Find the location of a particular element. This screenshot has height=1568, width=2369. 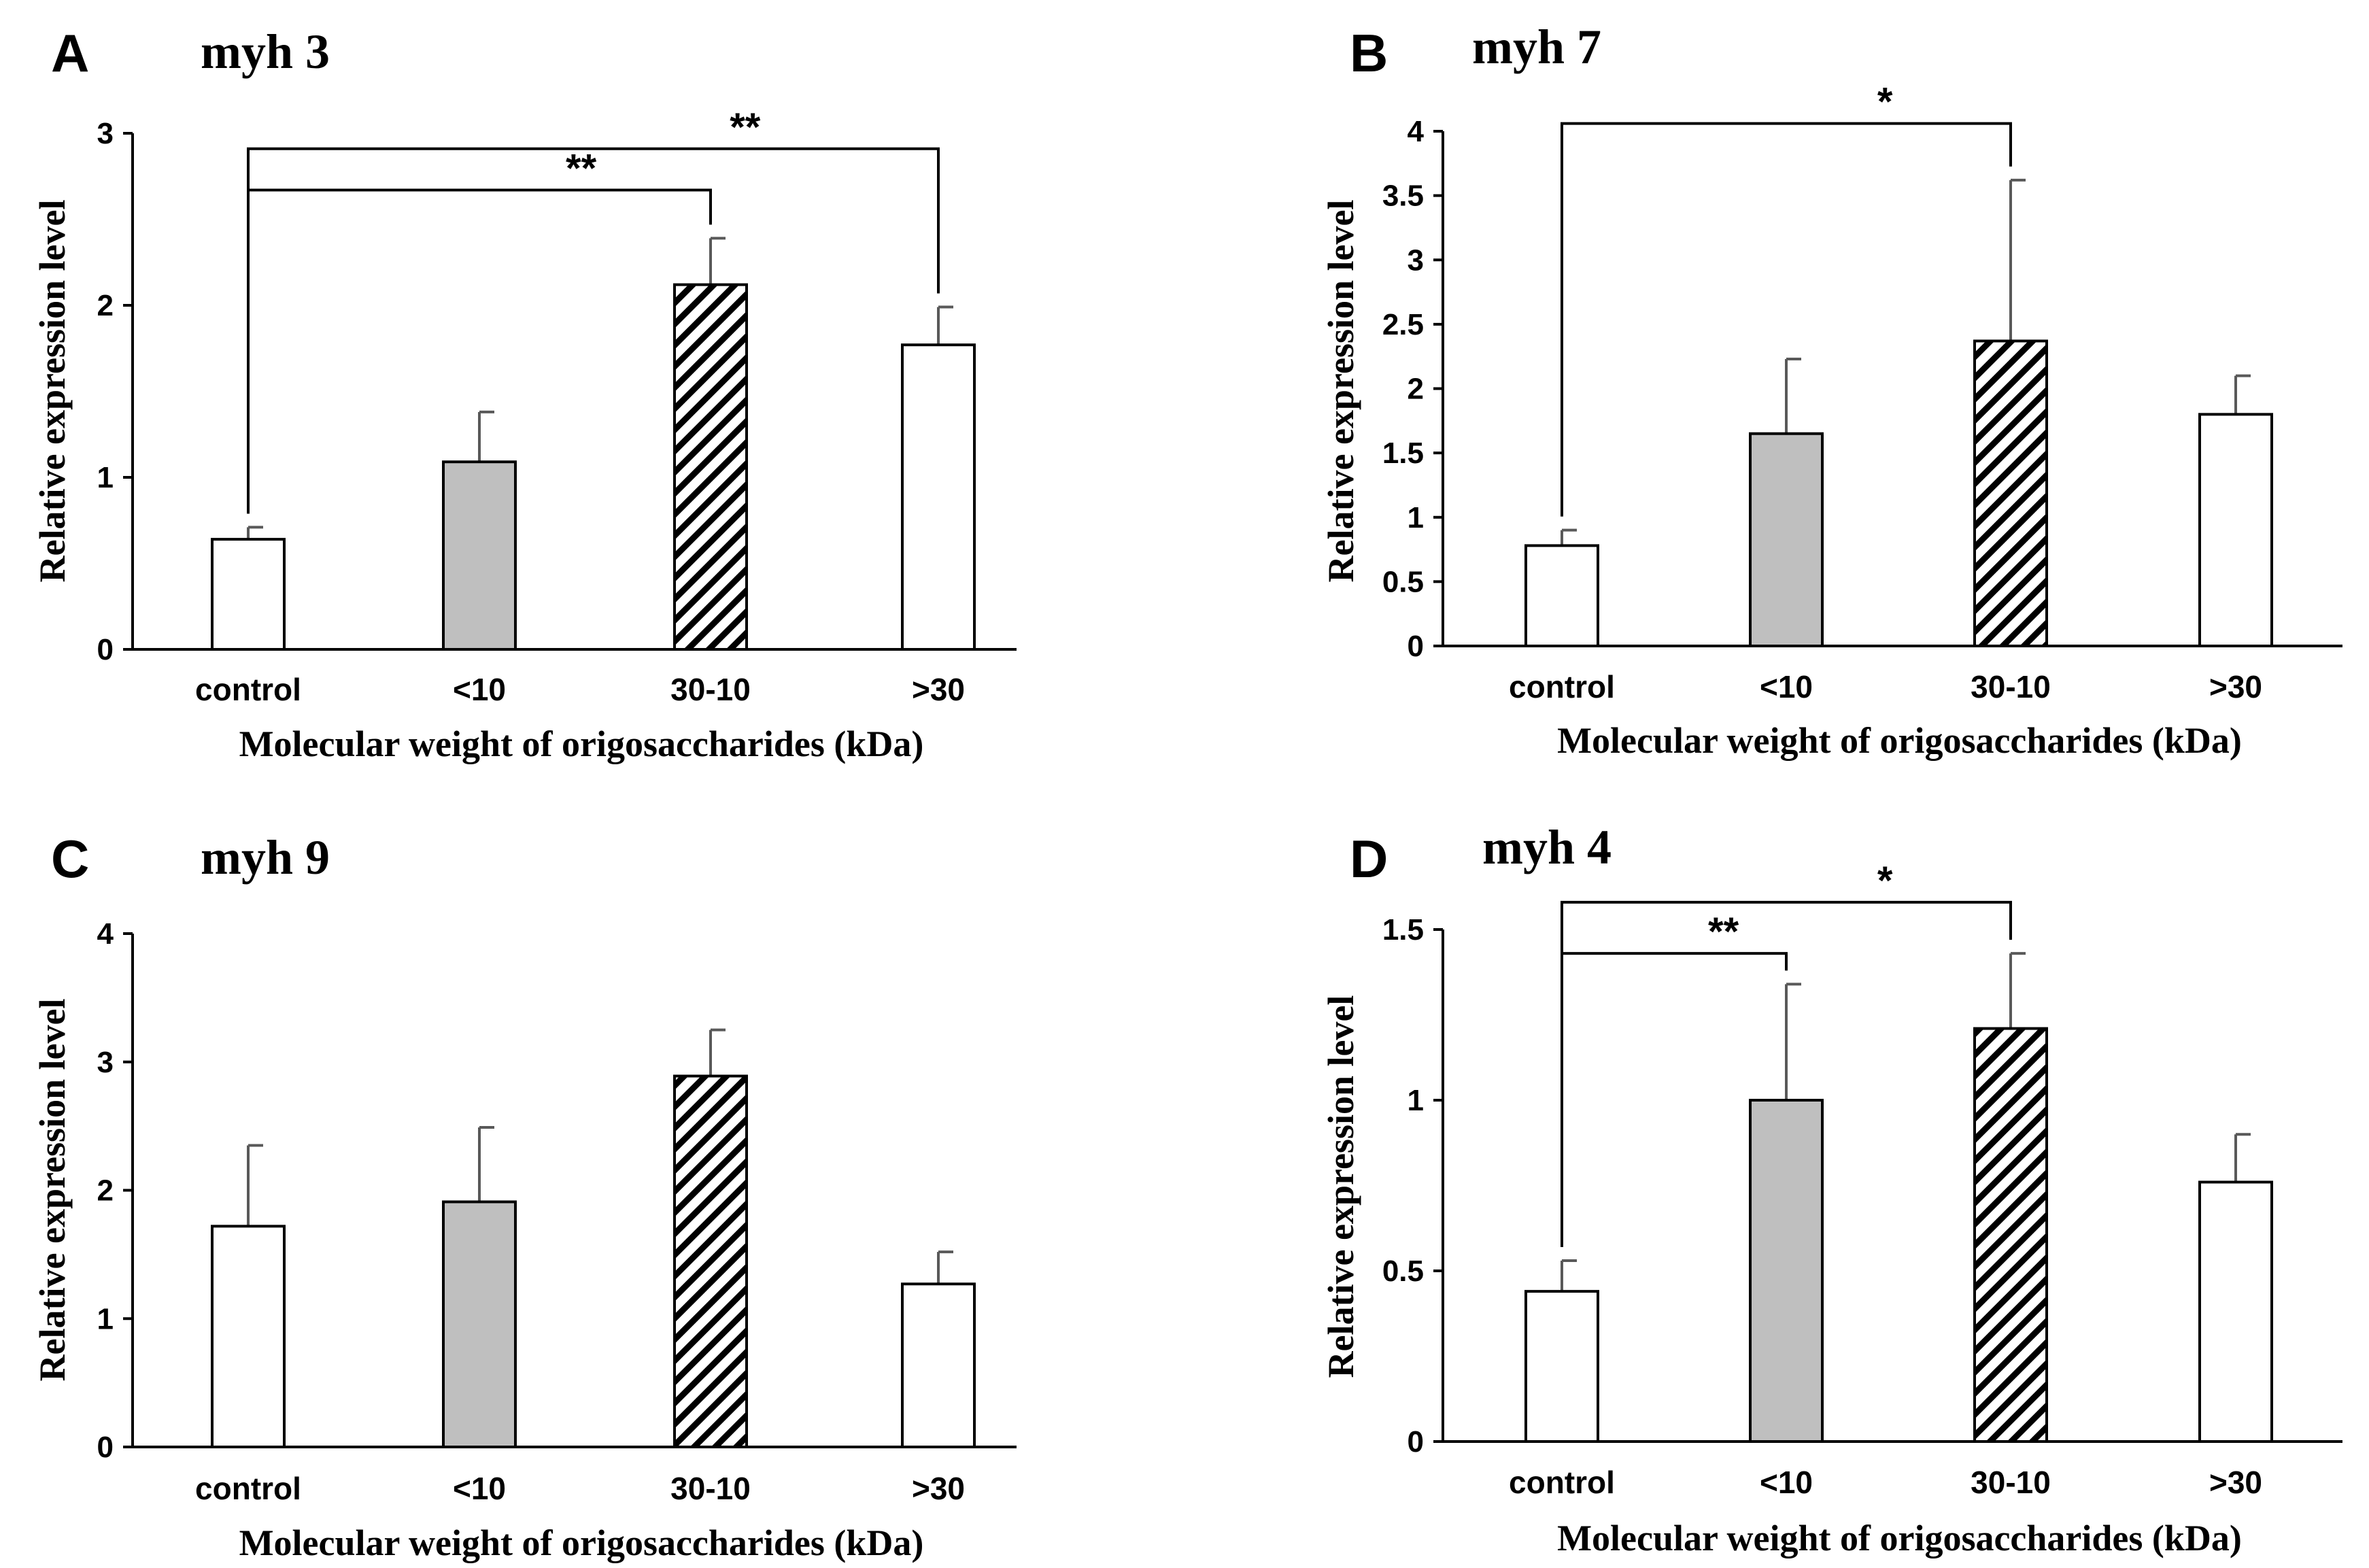

chart-title: myh 3 is located at coordinates (265, 51).